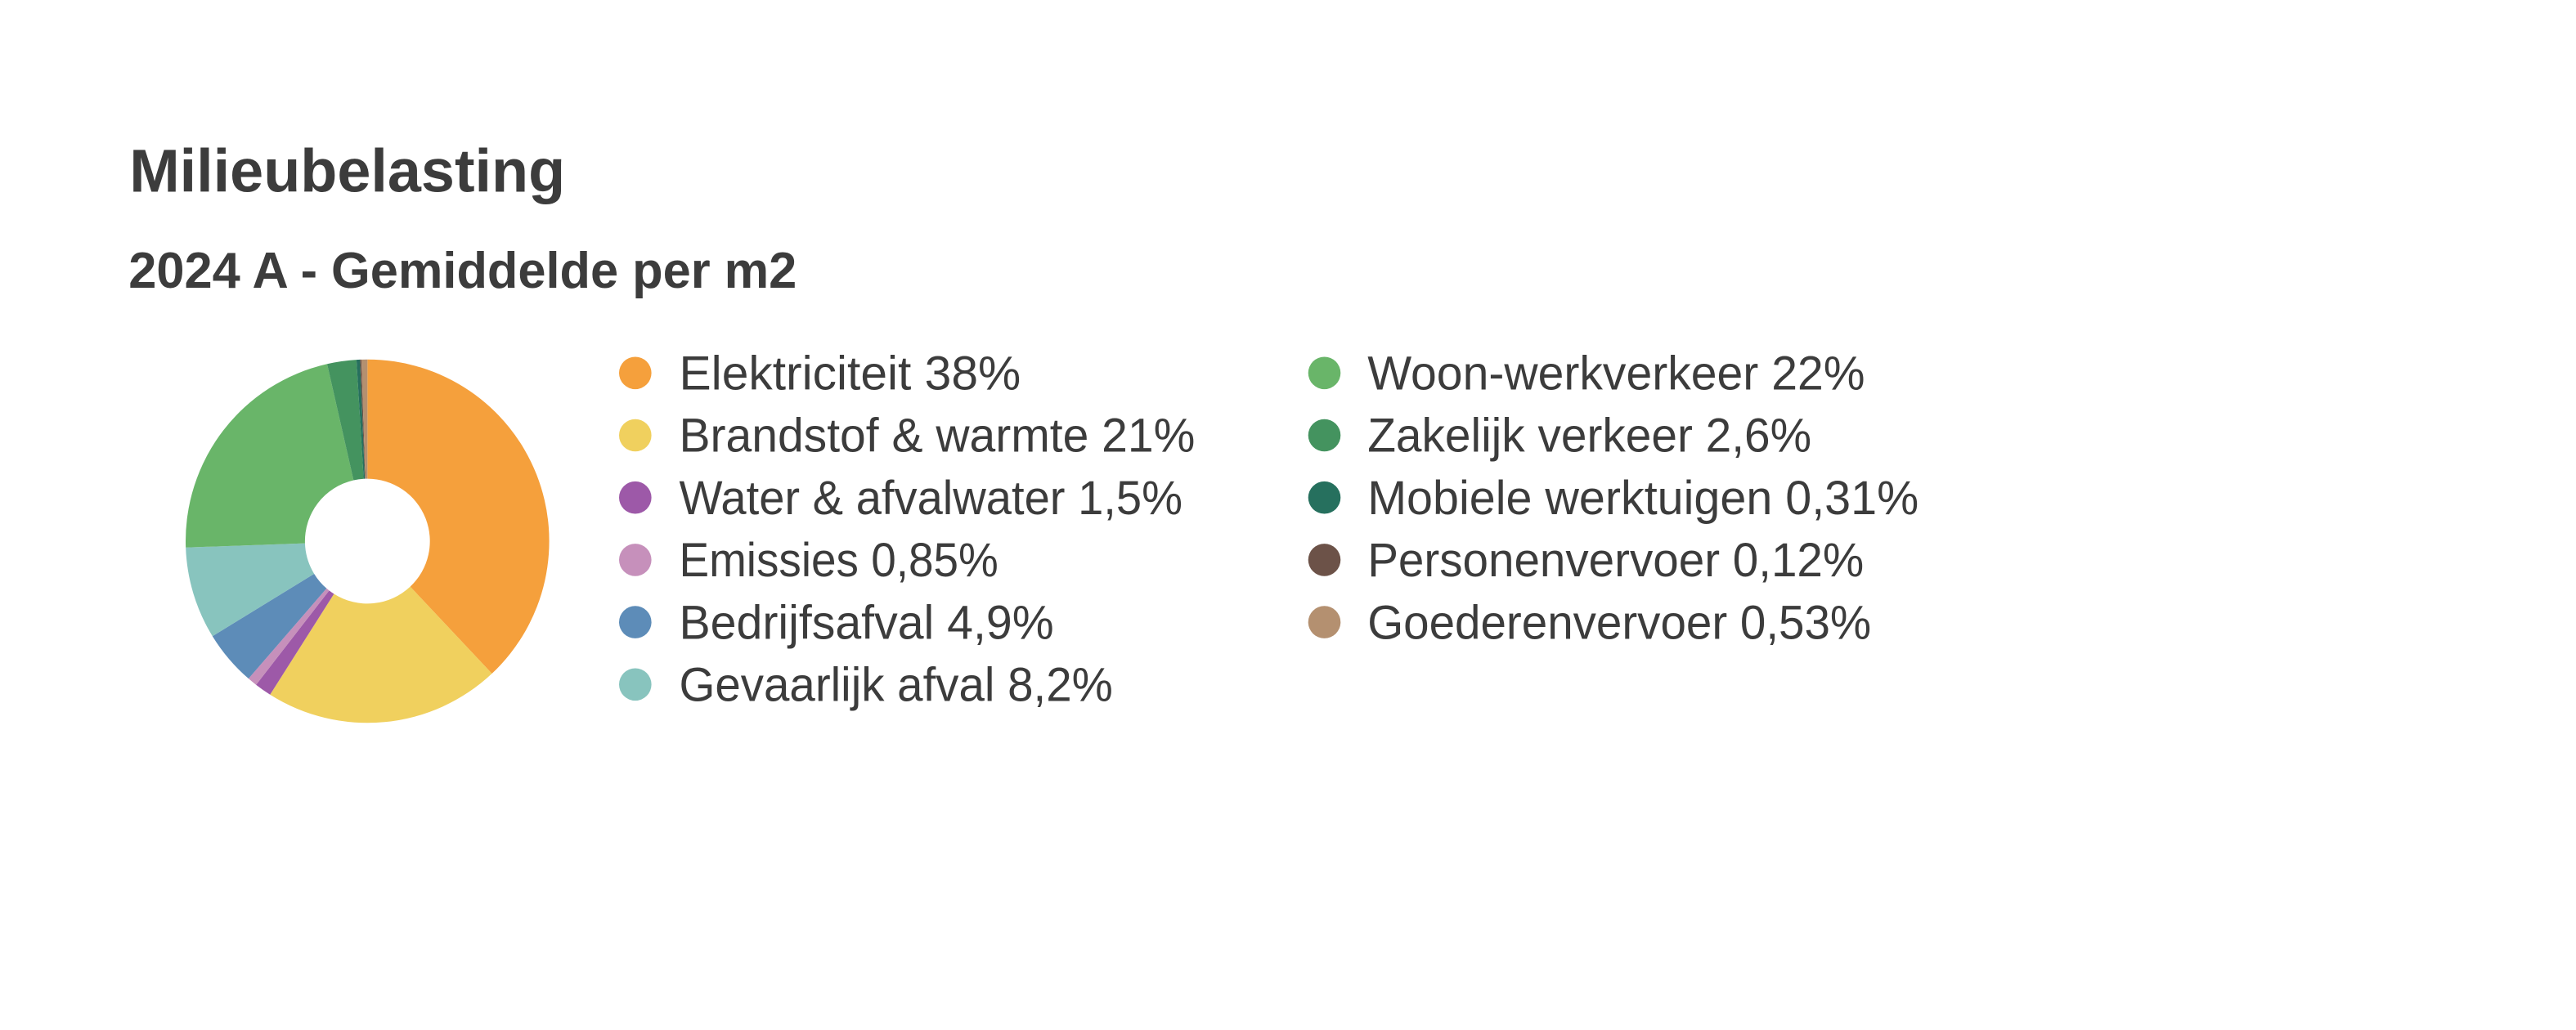 The image size is (2576, 1030). What do you see at coordinates (1619, 622) in the screenshot?
I see `svg-text: Goederenvervoer 0,53%` at bounding box center [1619, 622].